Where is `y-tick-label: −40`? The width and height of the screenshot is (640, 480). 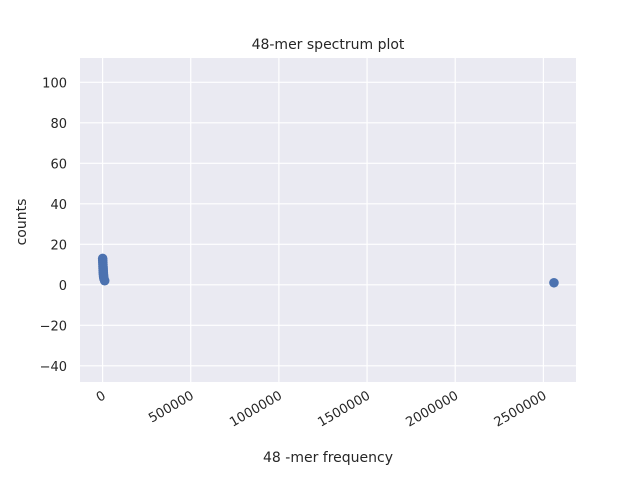 y-tick-label: −40 is located at coordinates (53, 367).